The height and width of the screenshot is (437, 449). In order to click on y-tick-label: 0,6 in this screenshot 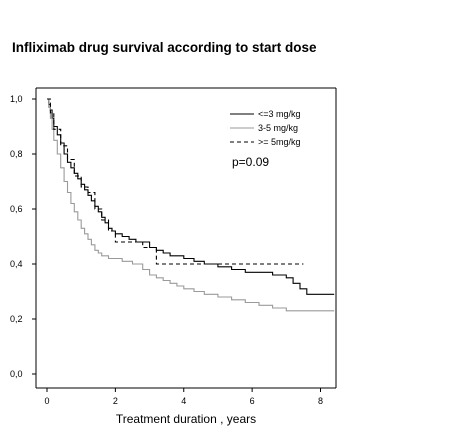, I will do `click(16, 209)`.